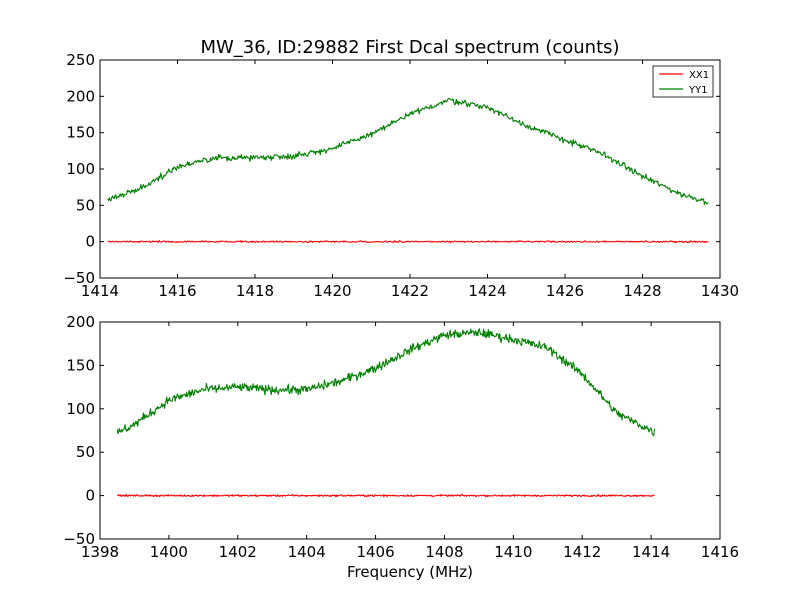  I want to click on top-xtick-label: 1414, so click(100, 291).